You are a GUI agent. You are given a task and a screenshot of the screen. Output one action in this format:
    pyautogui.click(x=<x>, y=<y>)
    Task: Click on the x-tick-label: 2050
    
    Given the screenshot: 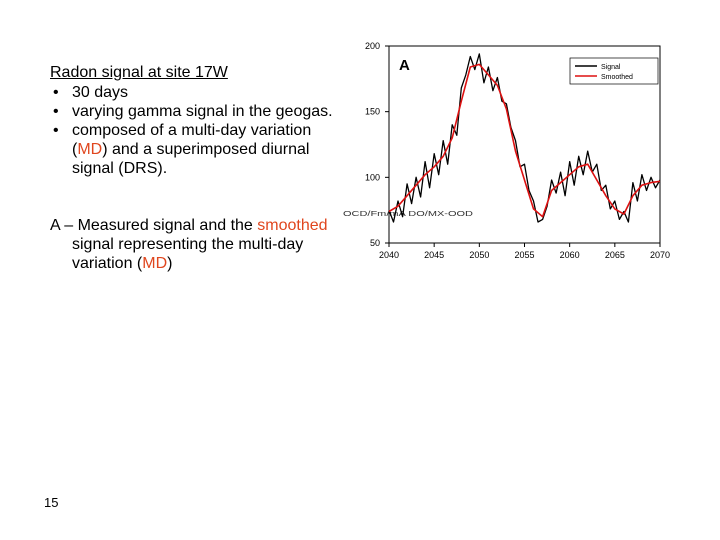 What is the action you would take?
    pyautogui.click(x=479, y=255)
    